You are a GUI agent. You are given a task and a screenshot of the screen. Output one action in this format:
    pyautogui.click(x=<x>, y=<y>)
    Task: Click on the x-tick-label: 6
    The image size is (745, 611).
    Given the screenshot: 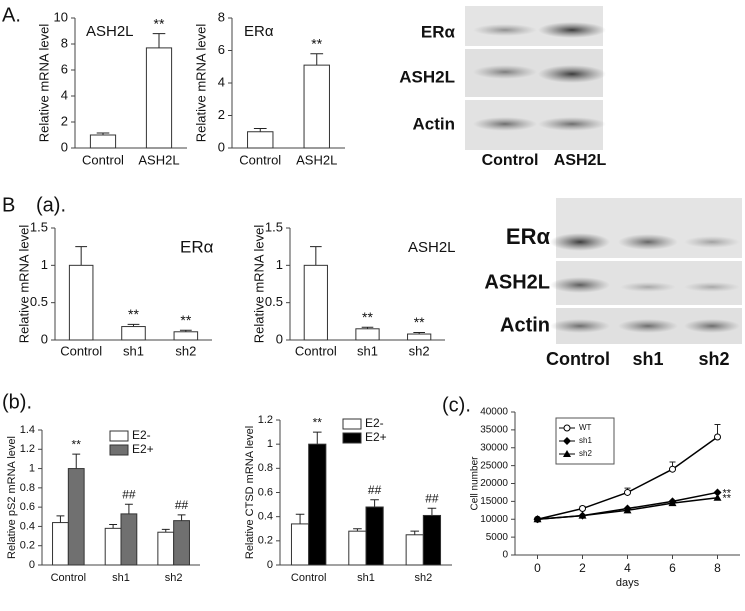 What is the action you would take?
    pyautogui.click(x=672, y=568)
    